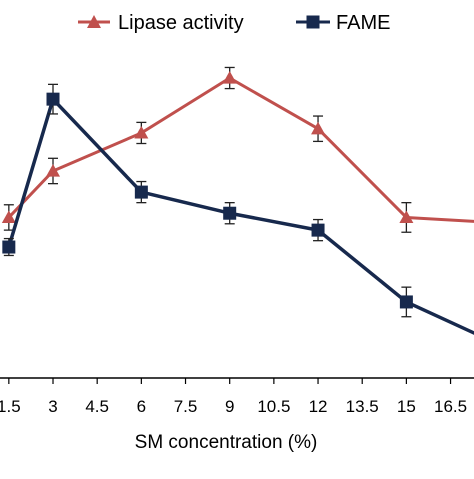 The image size is (474, 479). What do you see at coordinates (186, 406) in the screenshot?
I see `x-tick-label: 7.5` at bounding box center [186, 406].